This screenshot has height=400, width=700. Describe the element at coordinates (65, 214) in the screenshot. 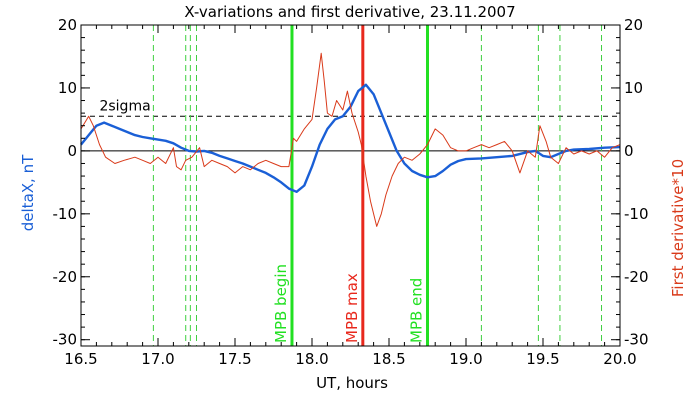

I see `y-tick-label-left: -10` at that location.